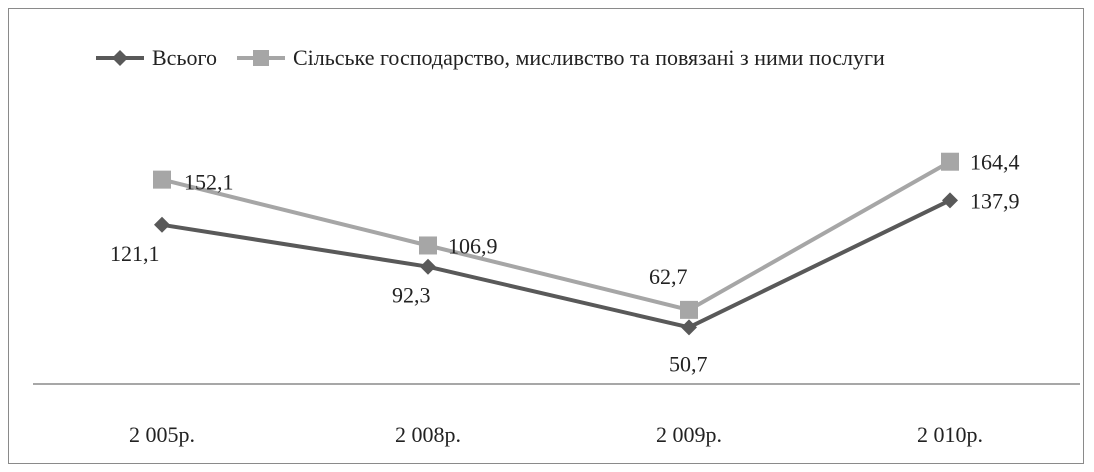 This screenshot has width=1094, height=472. What do you see at coordinates (995, 200) in the screenshot?
I see `data-label-total: 137,9` at bounding box center [995, 200].